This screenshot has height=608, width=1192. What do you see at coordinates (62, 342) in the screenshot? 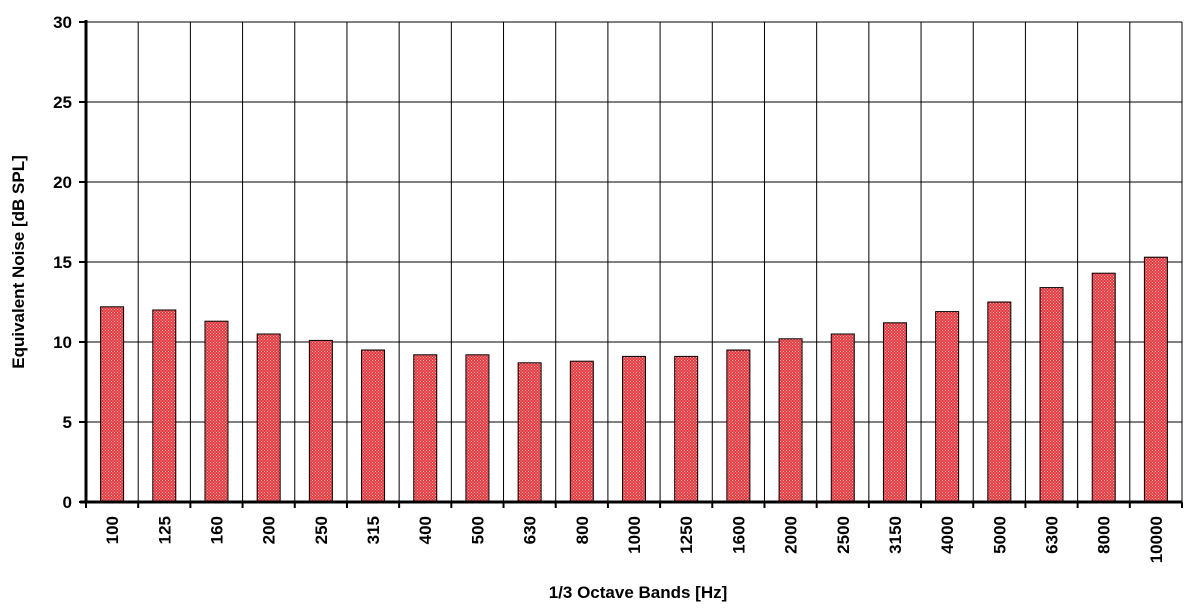
I see `y-tick-label: 10` at bounding box center [62, 342].